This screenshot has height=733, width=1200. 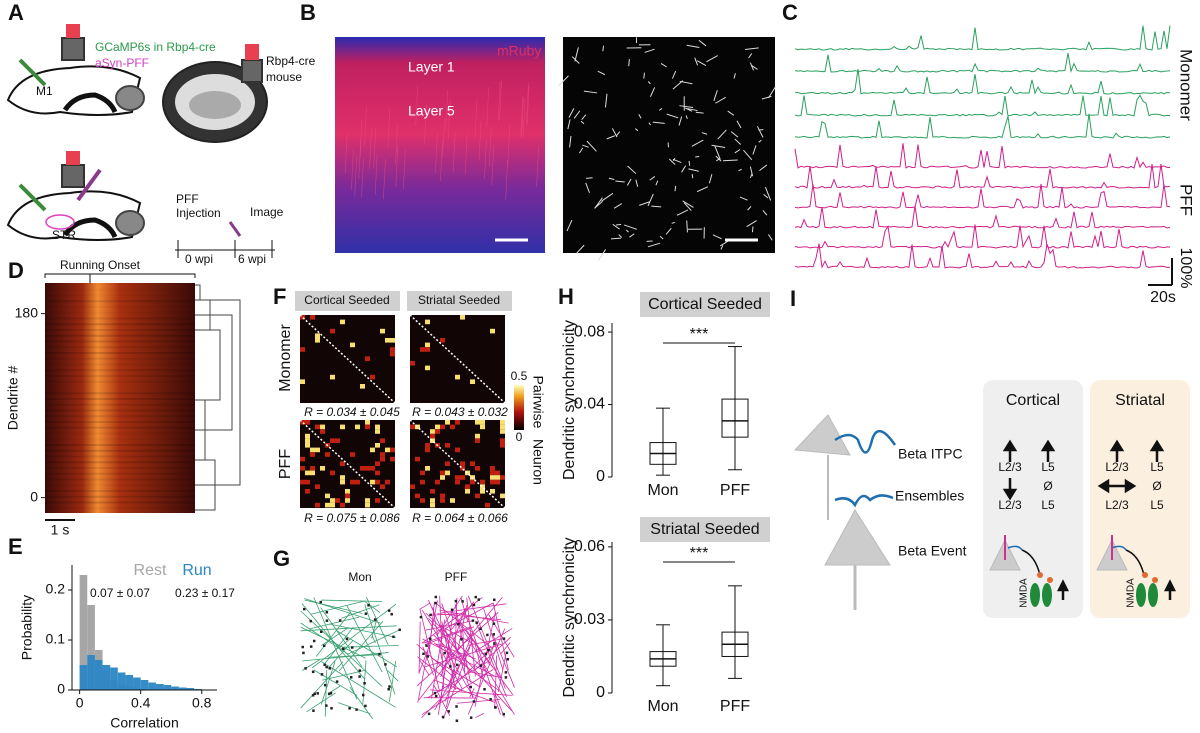 What do you see at coordinates (1047, 486) in the screenshot?
I see `cell-label: Ø` at bounding box center [1047, 486].